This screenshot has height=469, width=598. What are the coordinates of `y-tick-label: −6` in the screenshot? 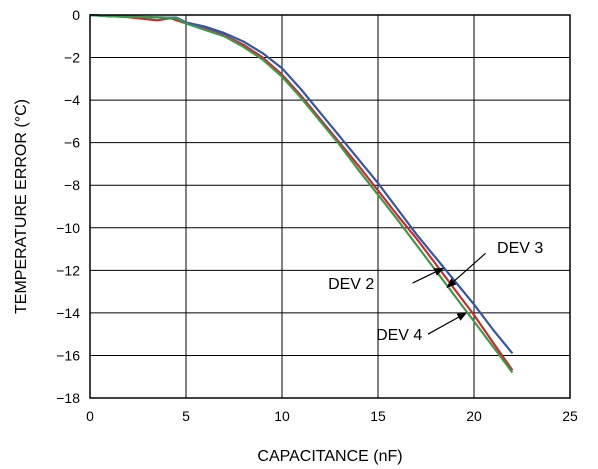 It's located at (72, 143).